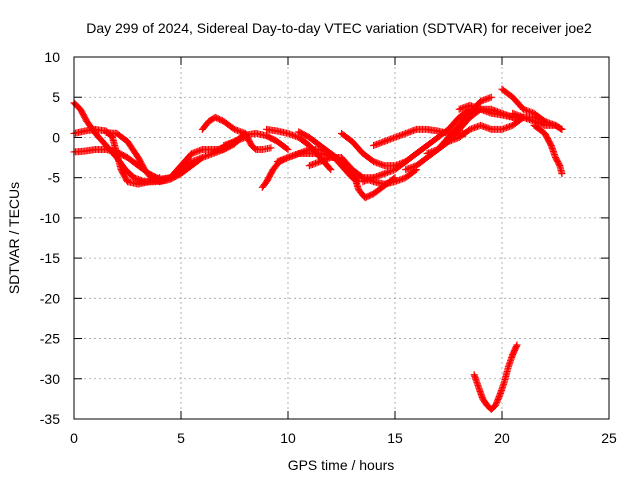 The width and height of the screenshot is (640, 480). What do you see at coordinates (50, 298) in the screenshot?
I see `y-tick-label: -20` at bounding box center [50, 298].